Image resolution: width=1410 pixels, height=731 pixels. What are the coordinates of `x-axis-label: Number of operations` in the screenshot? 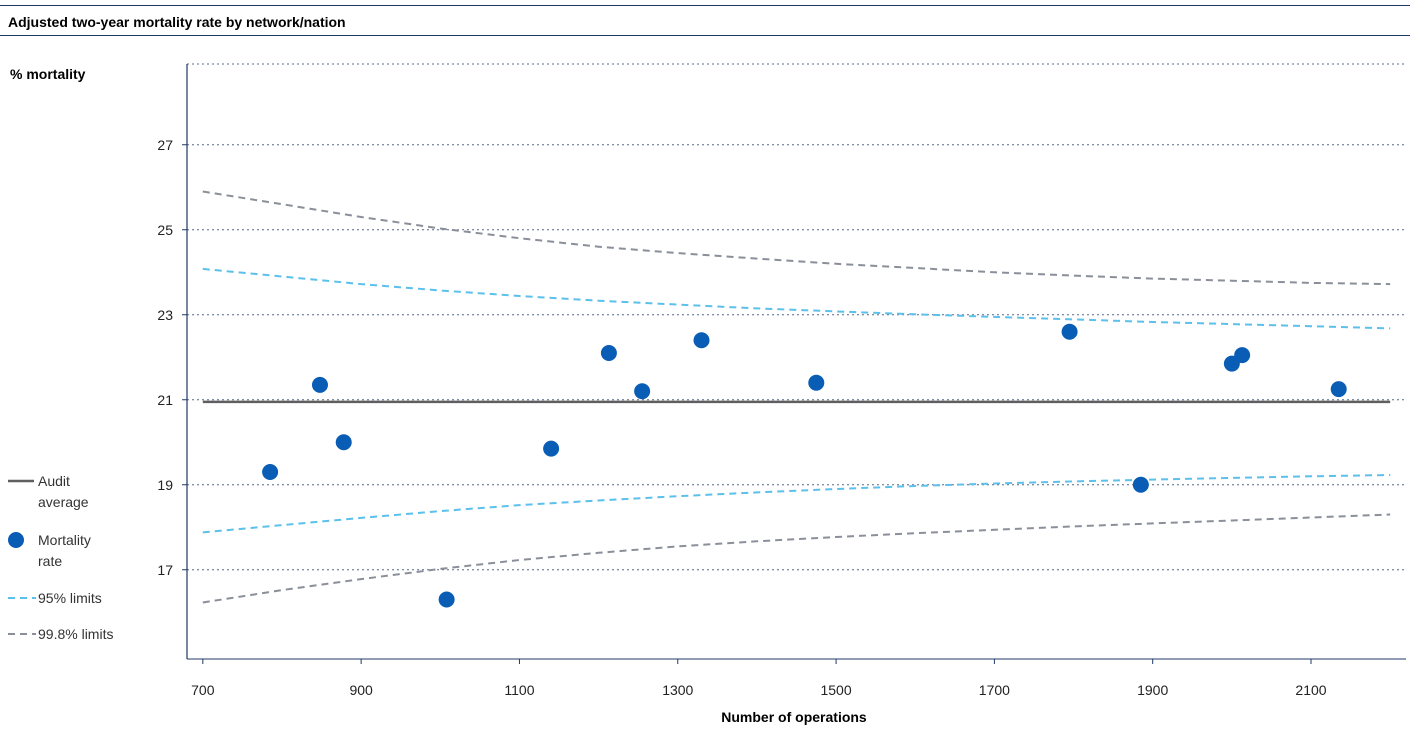 It's located at (794, 717).